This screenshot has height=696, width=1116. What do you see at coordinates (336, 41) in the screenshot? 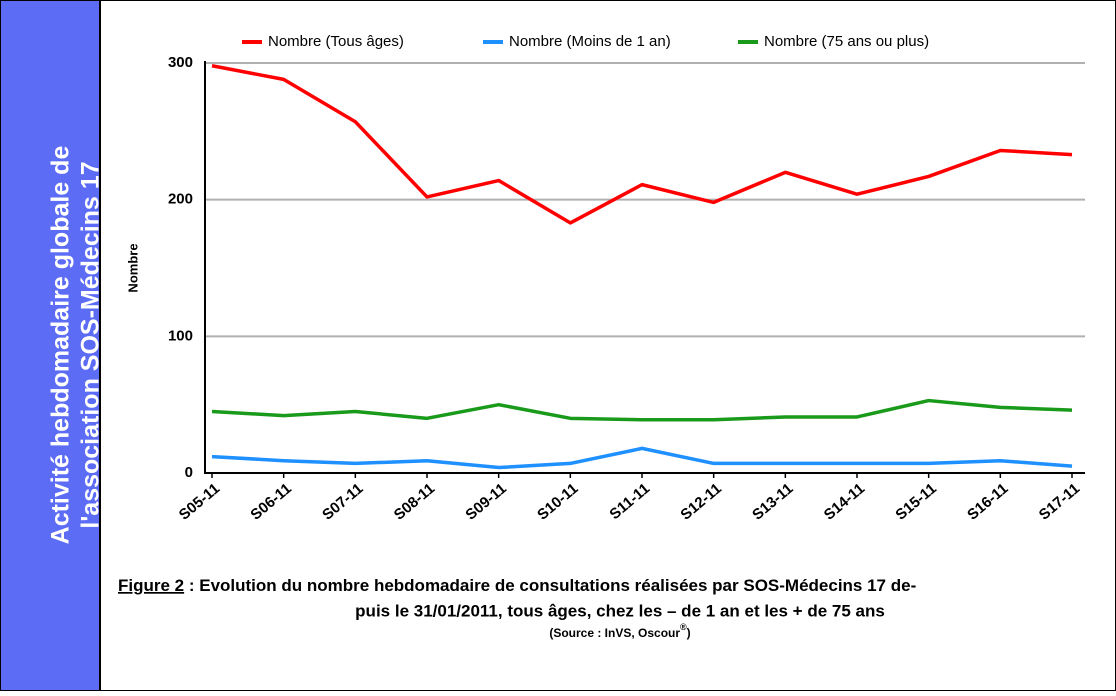
I see `legend-label: Nombre (Tous âges)` at bounding box center [336, 41].